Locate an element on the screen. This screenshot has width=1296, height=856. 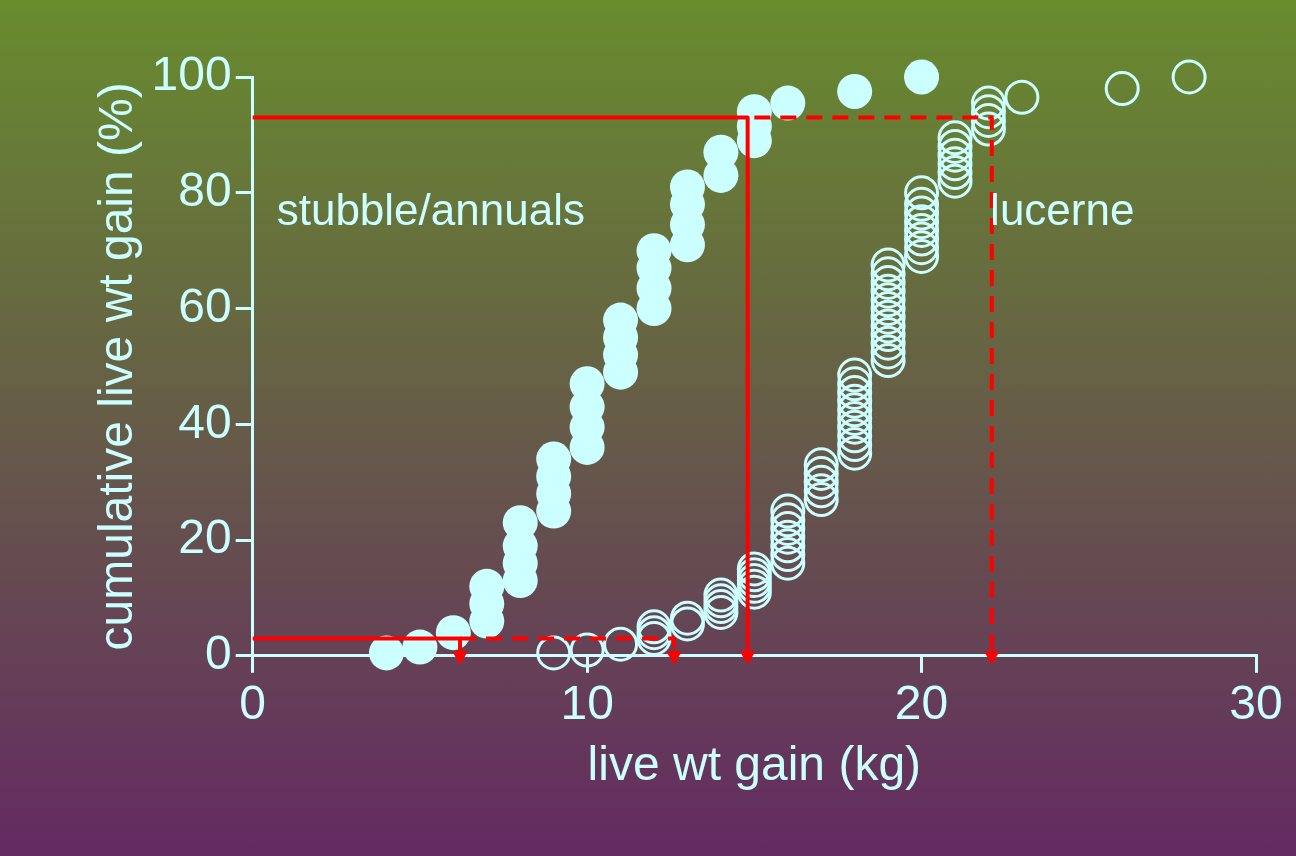
x-tick-label: 0 is located at coordinates (253, 702).